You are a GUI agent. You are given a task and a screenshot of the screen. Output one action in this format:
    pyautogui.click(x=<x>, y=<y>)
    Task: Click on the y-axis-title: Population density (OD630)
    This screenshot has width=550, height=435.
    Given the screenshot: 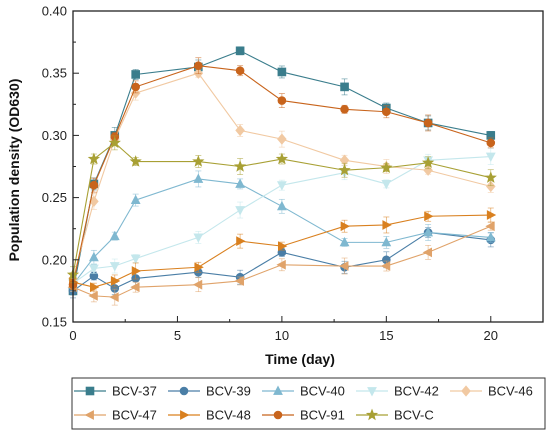 What is the action you would take?
    pyautogui.click(x=14, y=170)
    